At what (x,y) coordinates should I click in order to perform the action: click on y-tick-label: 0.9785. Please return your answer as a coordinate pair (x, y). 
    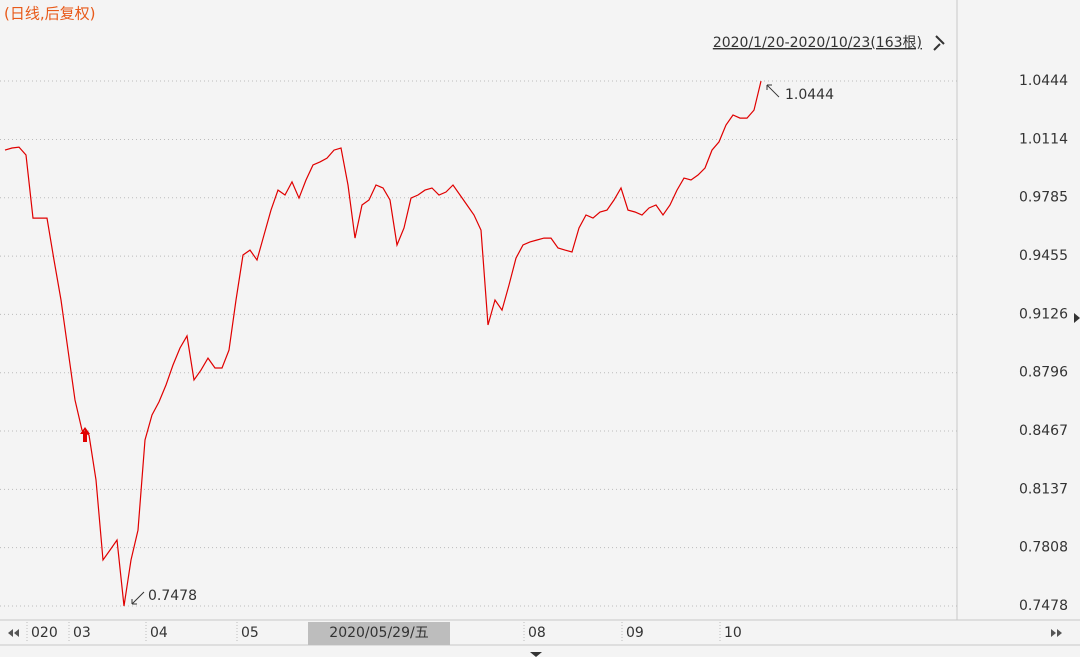
    Looking at the image, I should click on (1043, 198).